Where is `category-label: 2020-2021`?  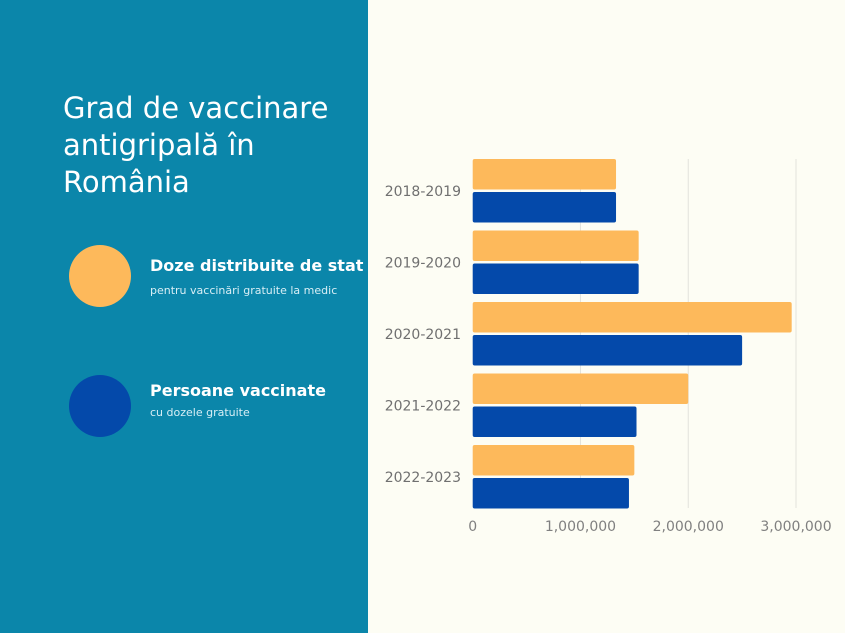
category-label: 2020-2021 is located at coordinates (423, 335).